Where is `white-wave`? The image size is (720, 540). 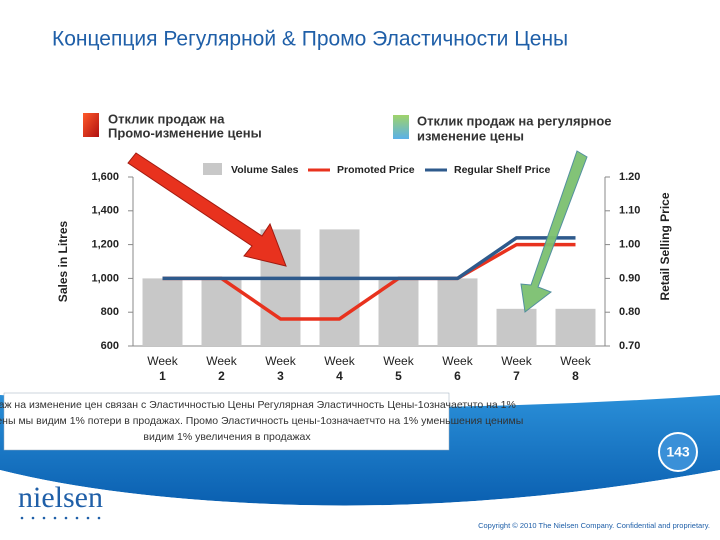
white-wave is located at coordinates (360, 505).